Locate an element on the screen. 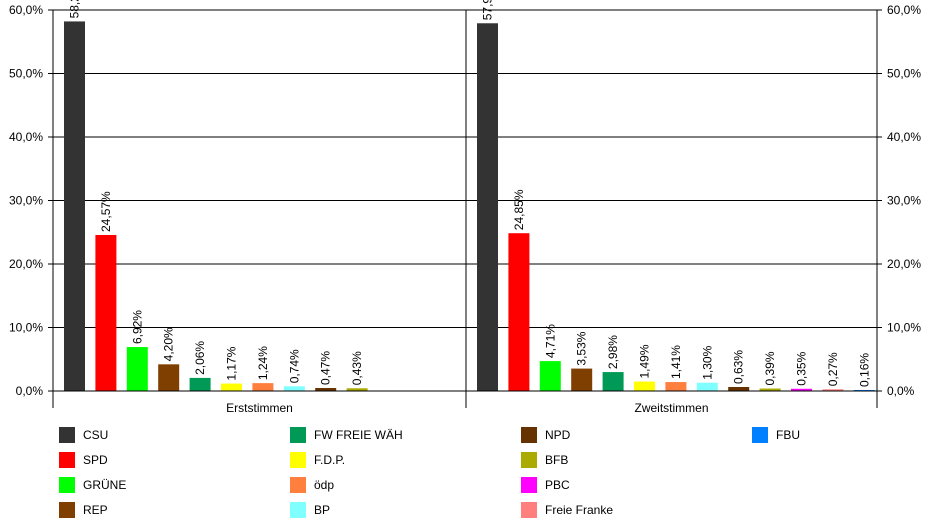  y-tick-label-left: 20,0% is located at coordinates (26, 264).